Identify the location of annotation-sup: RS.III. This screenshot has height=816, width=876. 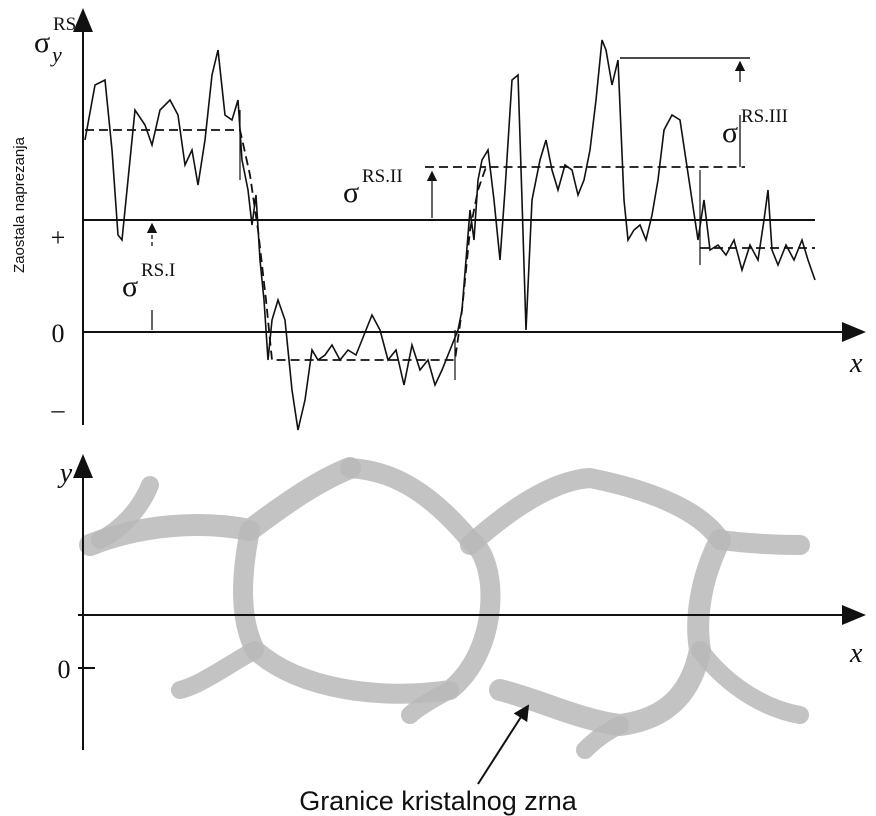
(764, 116).